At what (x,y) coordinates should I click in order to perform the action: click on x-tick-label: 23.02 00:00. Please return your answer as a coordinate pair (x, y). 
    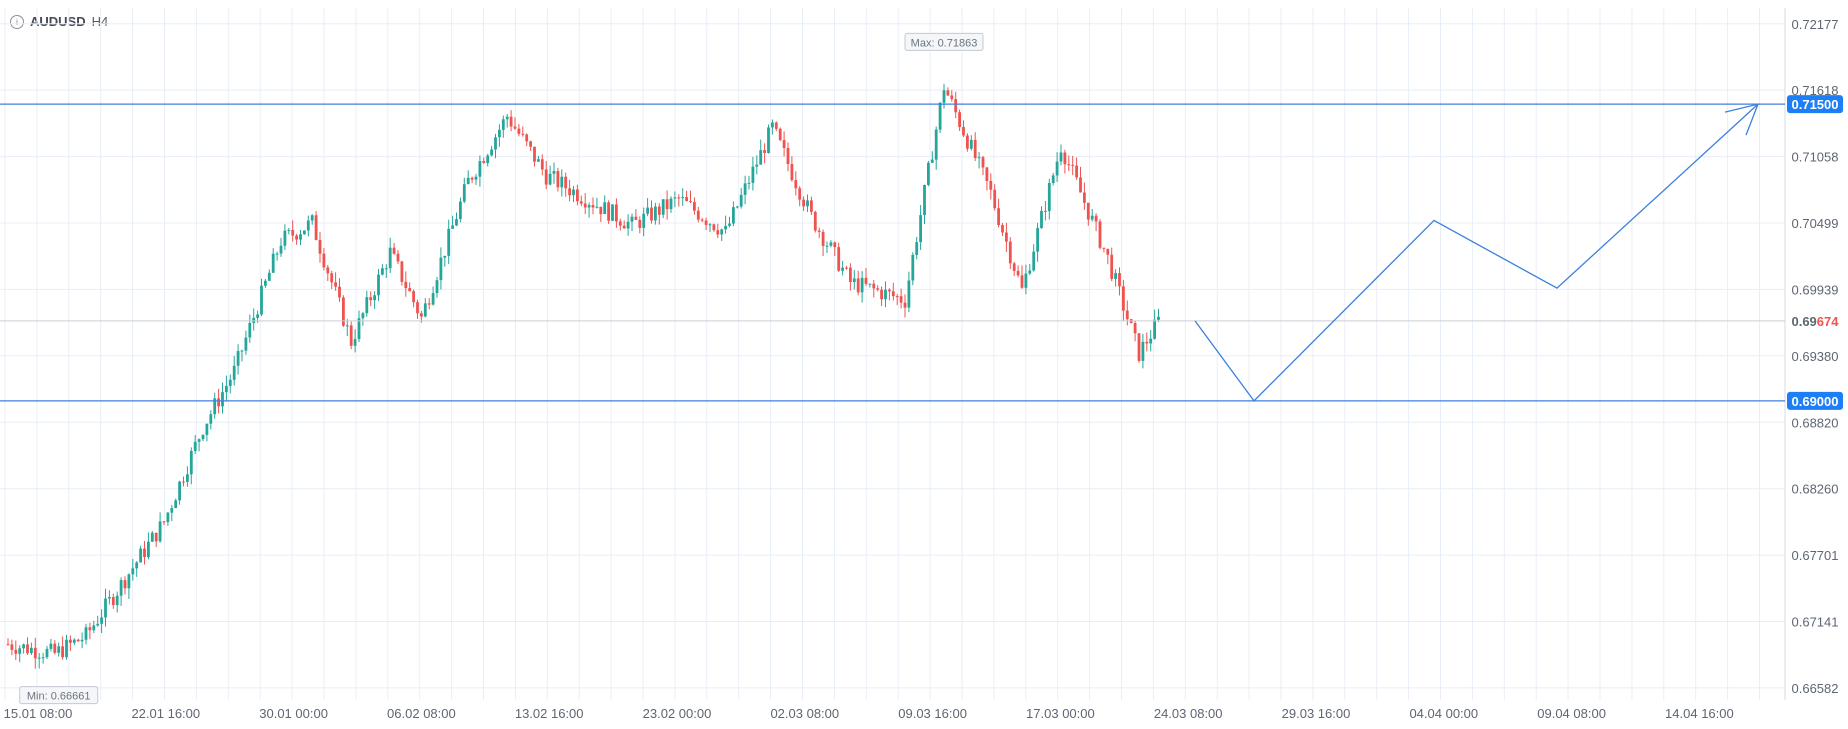
    Looking at the image, I should click on (677, 713).